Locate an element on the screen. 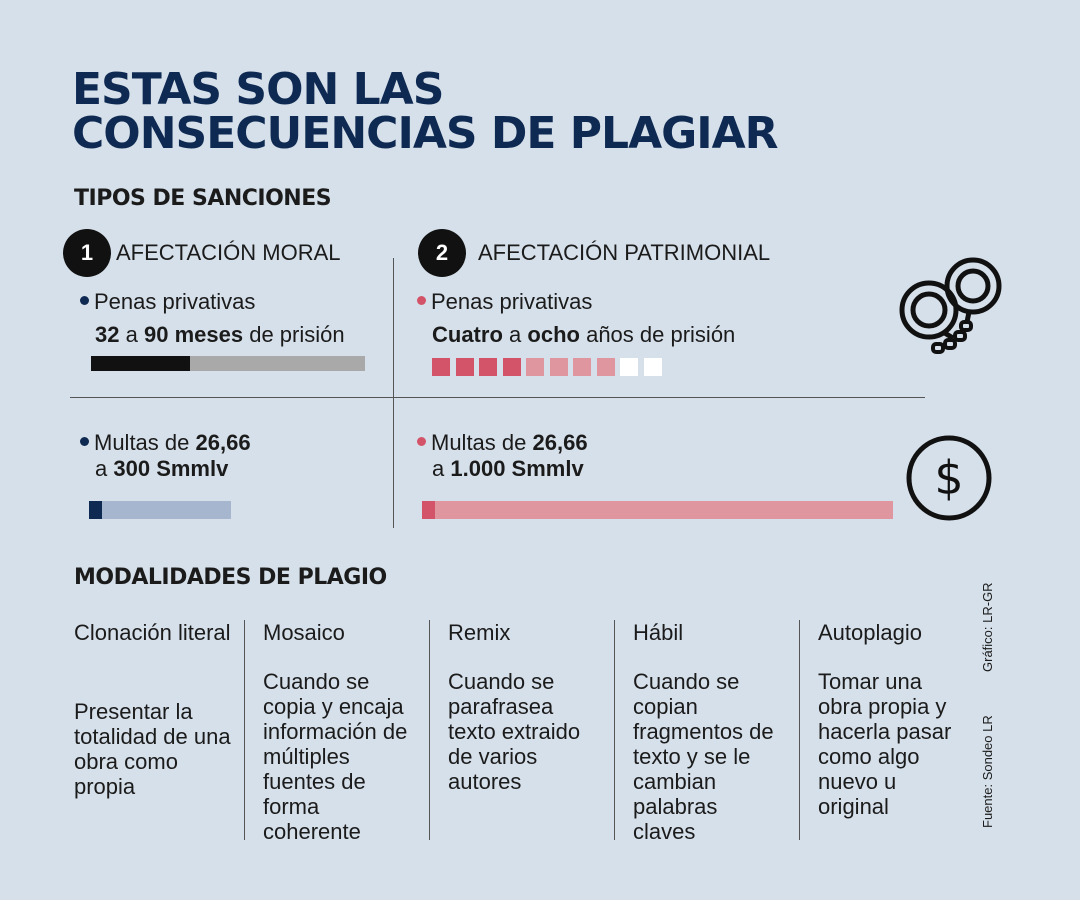  title-line-1: ESTAS SON LAS is located at coordinates (258, 89).